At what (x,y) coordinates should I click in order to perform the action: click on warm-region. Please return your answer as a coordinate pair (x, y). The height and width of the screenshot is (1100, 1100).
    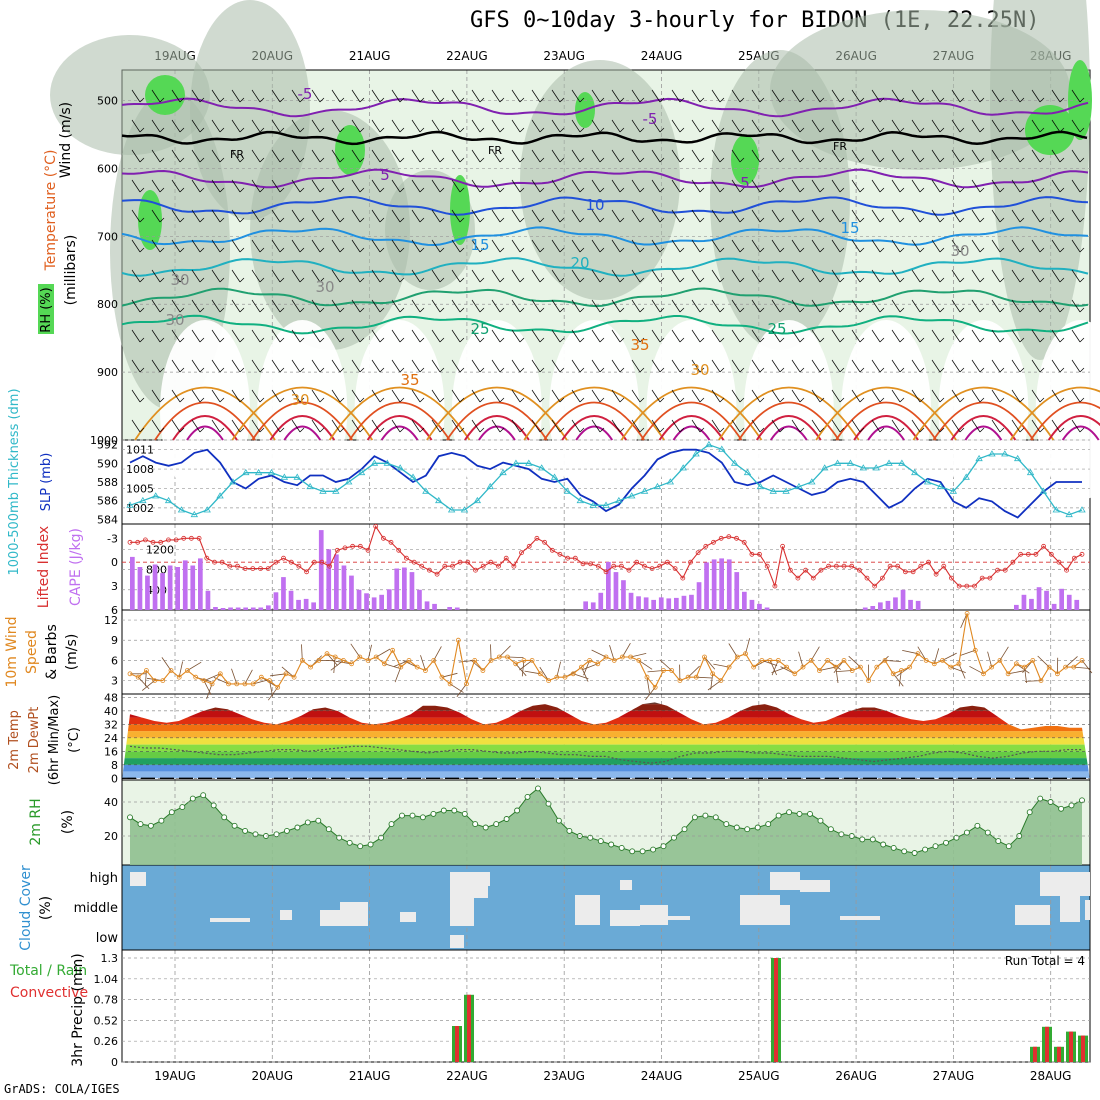
    Looking at the image, I should click on (1067, 410).